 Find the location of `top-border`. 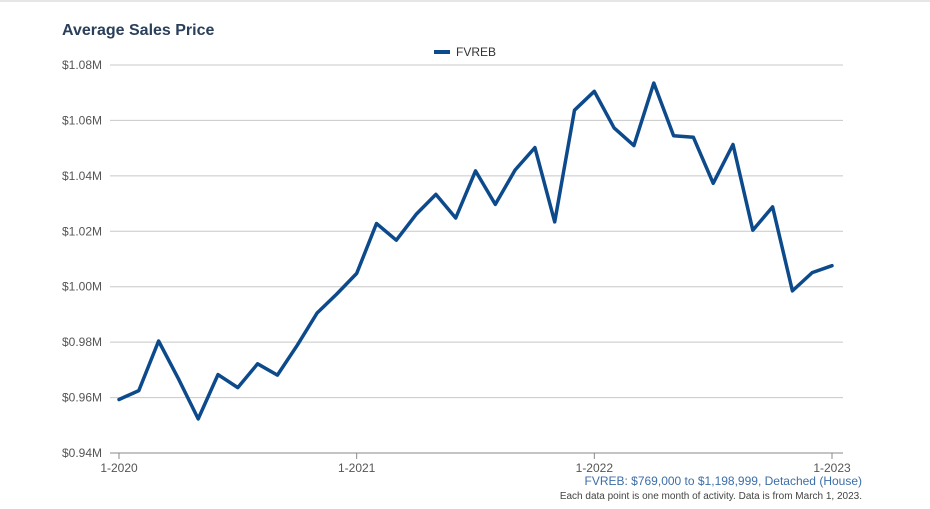

top-border is located at coordinates (465, 1).